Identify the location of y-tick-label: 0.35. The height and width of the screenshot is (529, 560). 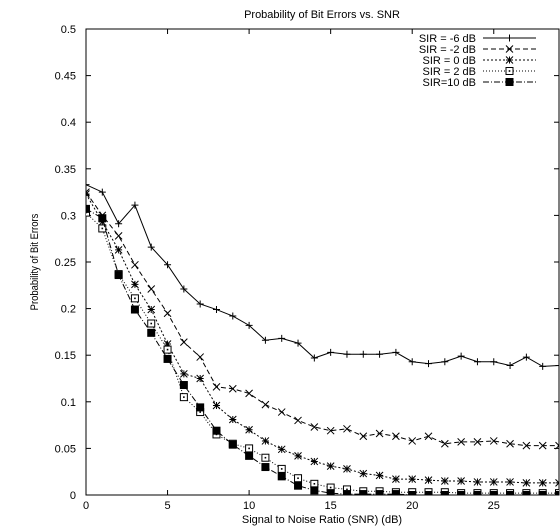
(65, 170).